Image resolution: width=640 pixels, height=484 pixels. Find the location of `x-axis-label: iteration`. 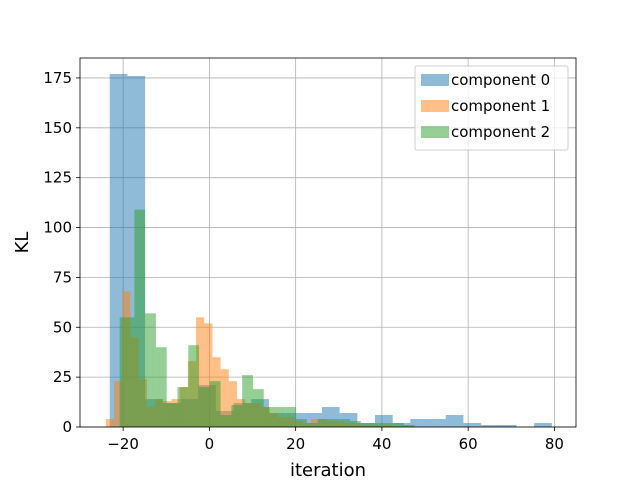

x-axis-label: iteration is located at coordinates (328, 470).